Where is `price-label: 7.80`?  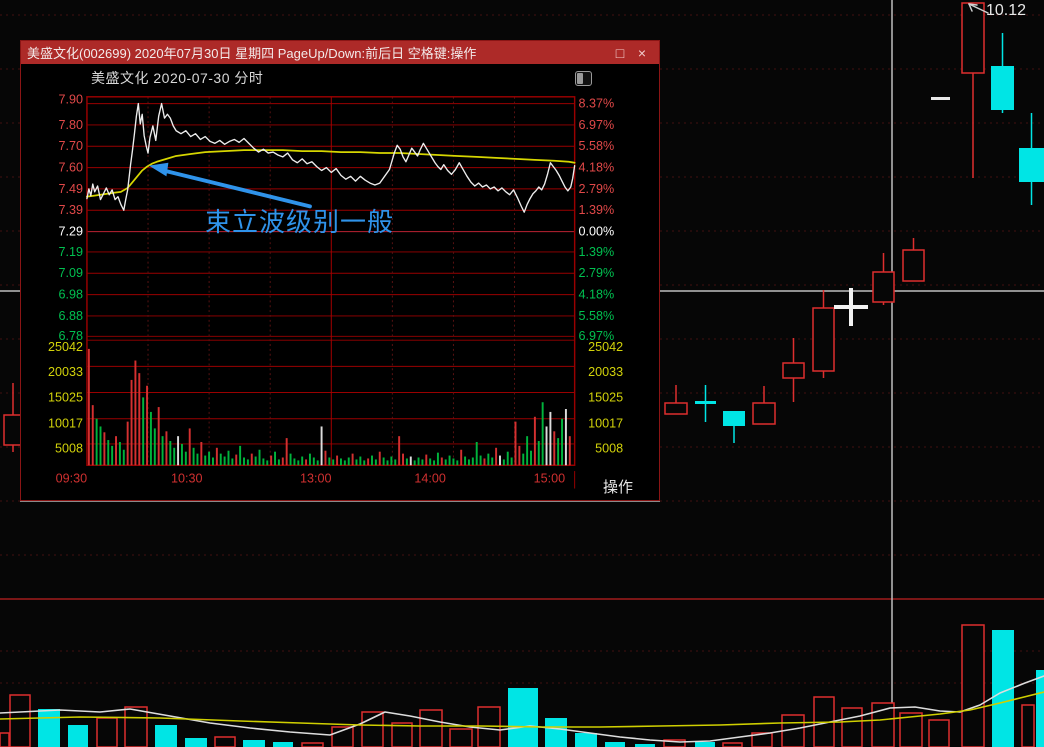
price-label: 7.80 is located at coordinates (71, 125).